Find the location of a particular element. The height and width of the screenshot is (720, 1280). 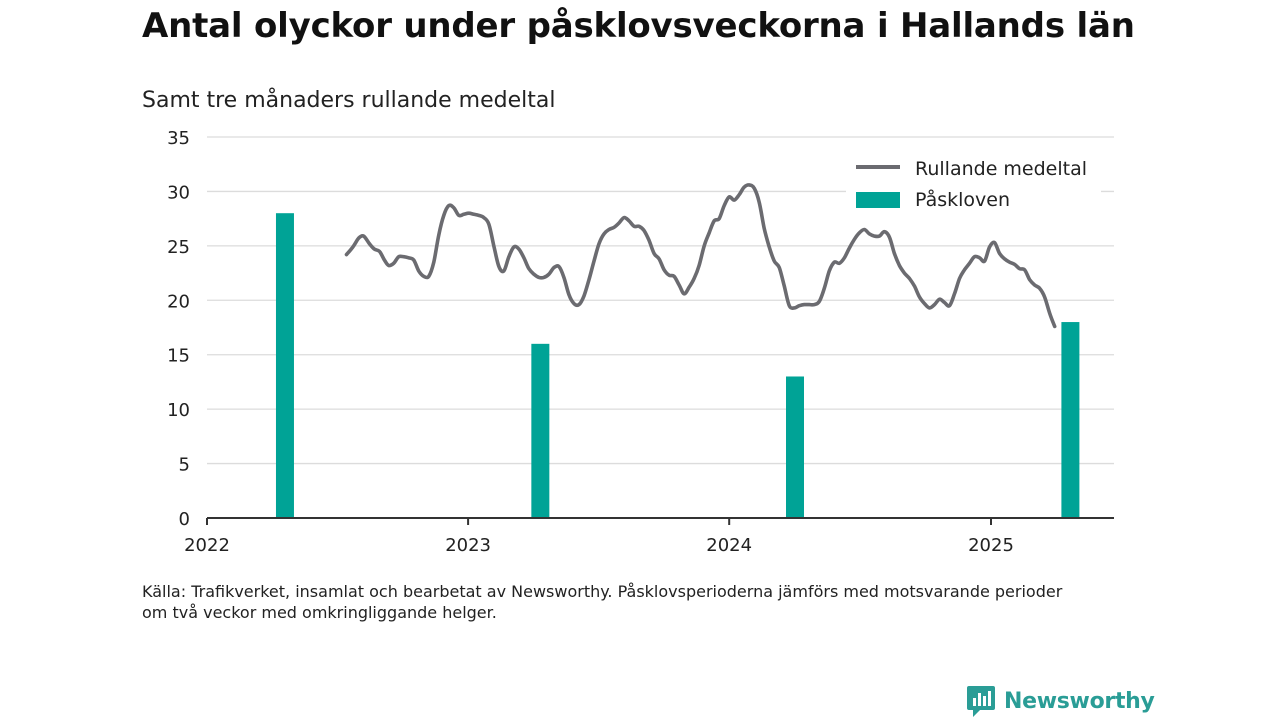

y-tick-label: 20 is located at coordinates (178, 301).